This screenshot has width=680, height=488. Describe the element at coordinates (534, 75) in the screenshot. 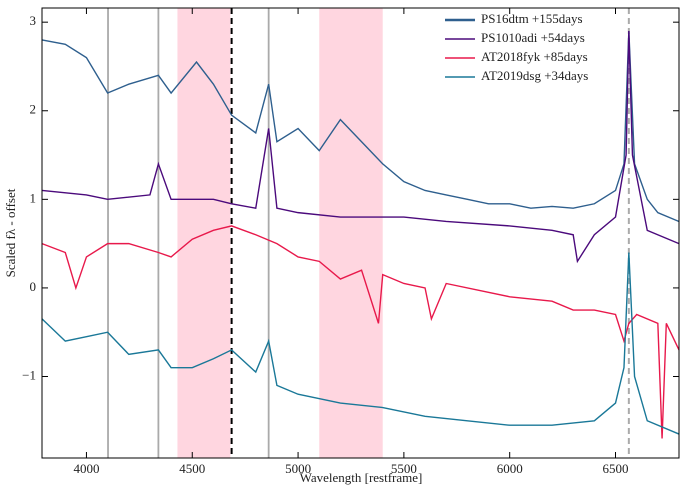

I see `legend-label: AT2019dsg +34days` at that location.